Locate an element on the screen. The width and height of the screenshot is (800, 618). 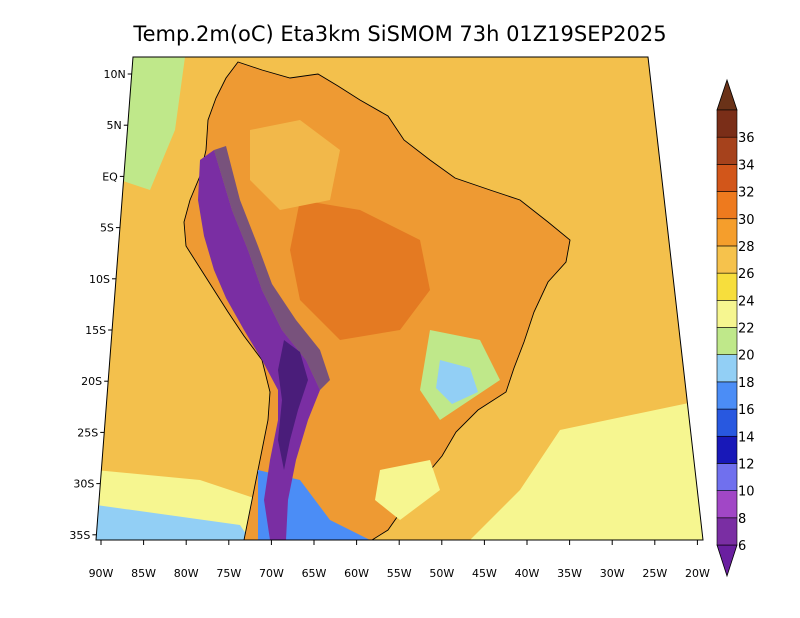
colorbar-level-label: 36 is located at coordinates (746, 138).